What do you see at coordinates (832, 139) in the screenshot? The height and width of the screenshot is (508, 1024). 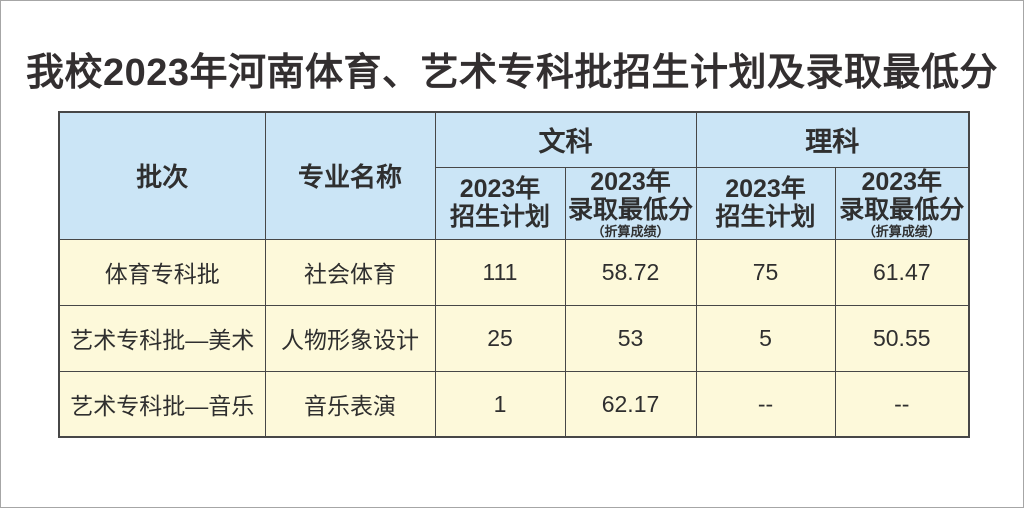 I see `header-group-science: 理科` at bounding box center [832, 139].